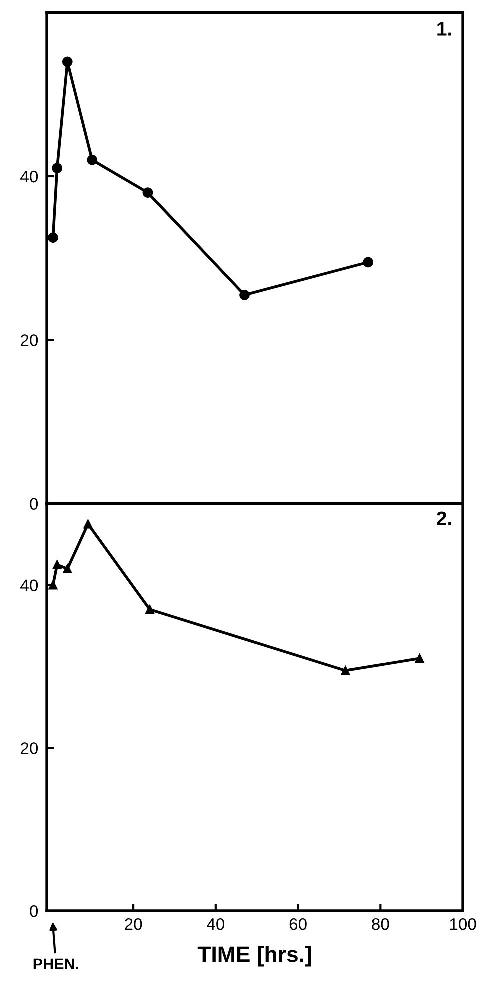 The height and width of the screenshot is (986, 490). What do you see at coordinates (56, 964) in the screenshot?
I see `text: PHEN.` at bounding box center [56, 964].